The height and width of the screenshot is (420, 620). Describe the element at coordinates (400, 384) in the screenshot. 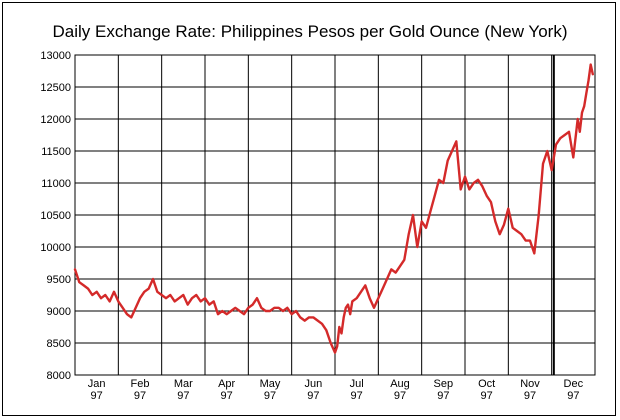

I see `x-tick-month-label: Aug` at that location.